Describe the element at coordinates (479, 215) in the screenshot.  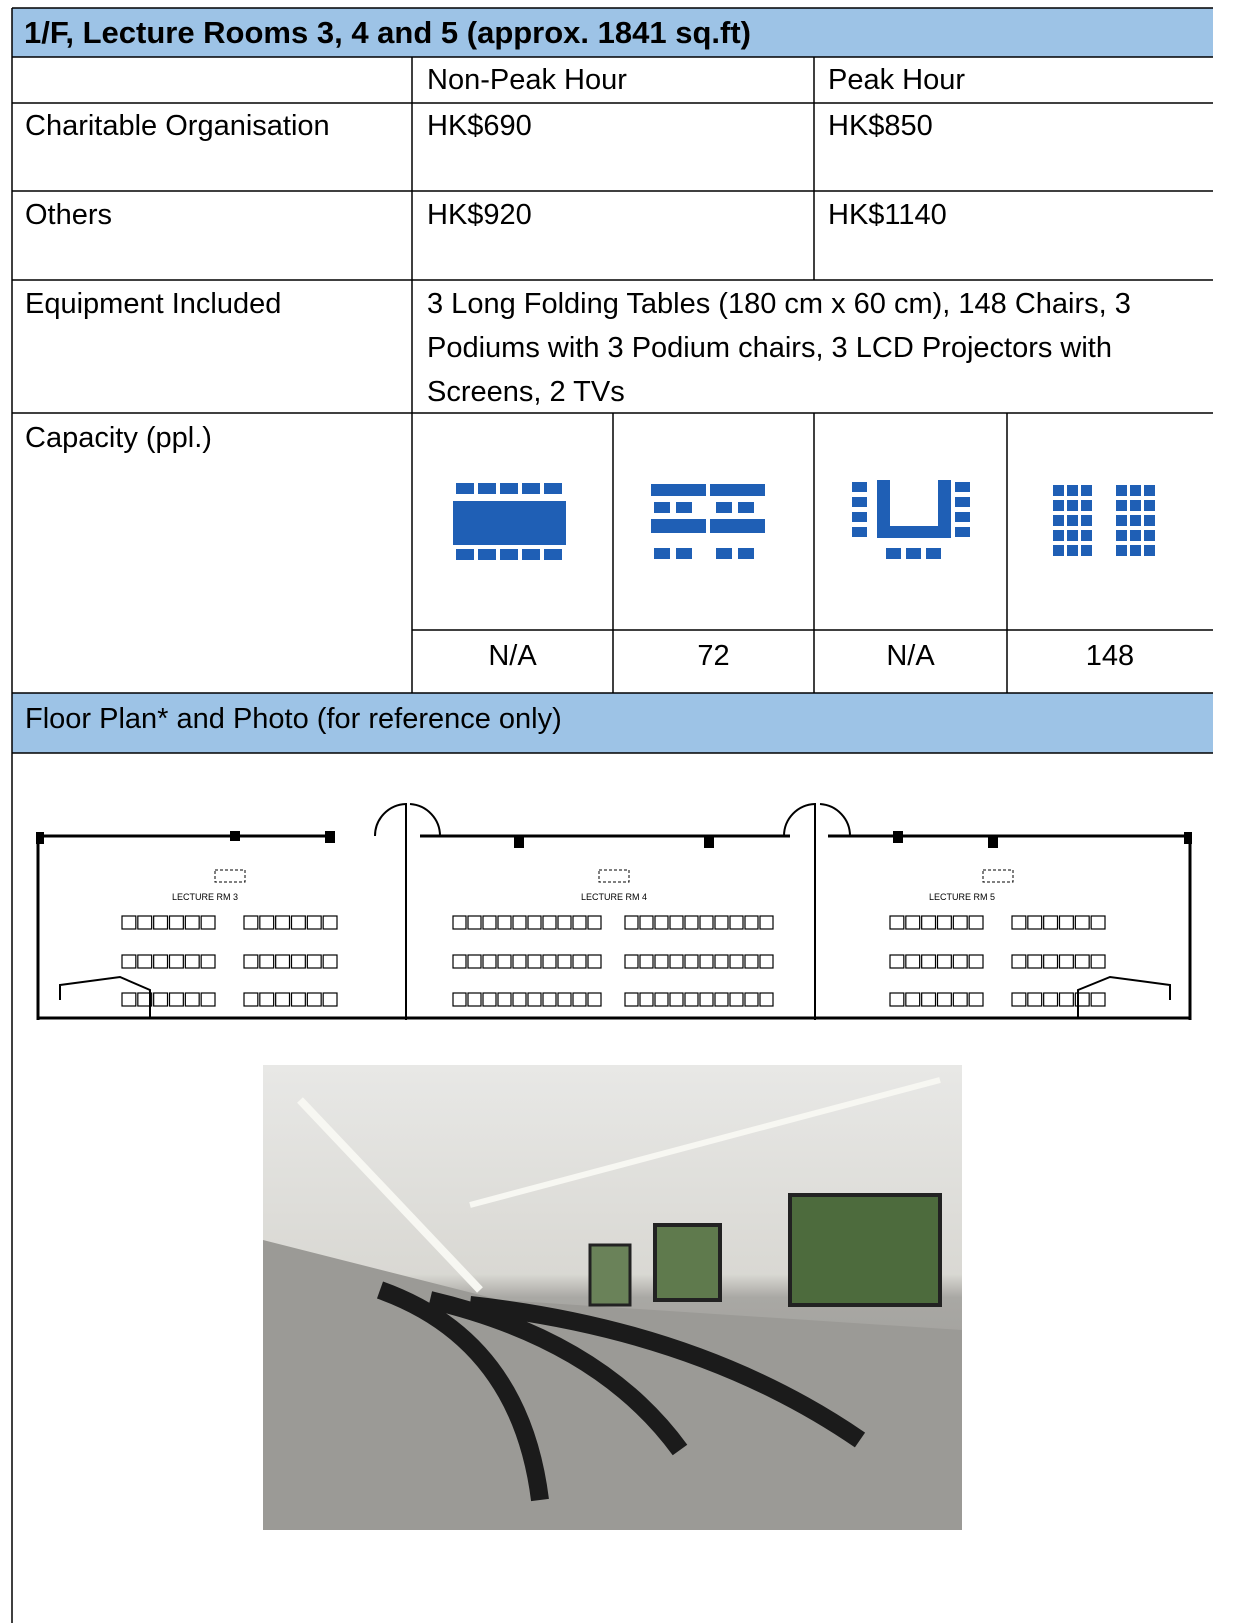
I see `price: HK$920` at that location.